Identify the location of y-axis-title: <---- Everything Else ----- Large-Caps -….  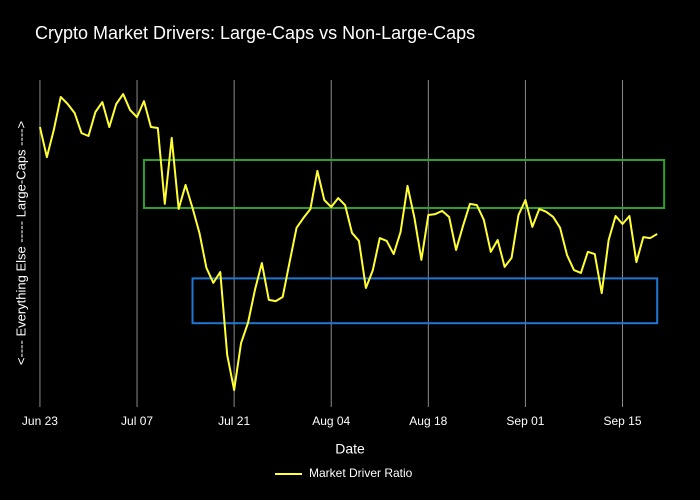
(20, 243).